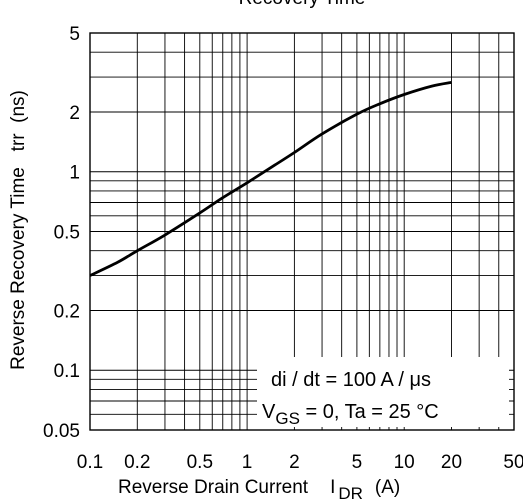 The width and height of the screenshot is (523, 503). What do you see at coordinates (200, 462) in the screenshot?
I see `x-tick-label: 0.5` at bounding box center [200, 462].